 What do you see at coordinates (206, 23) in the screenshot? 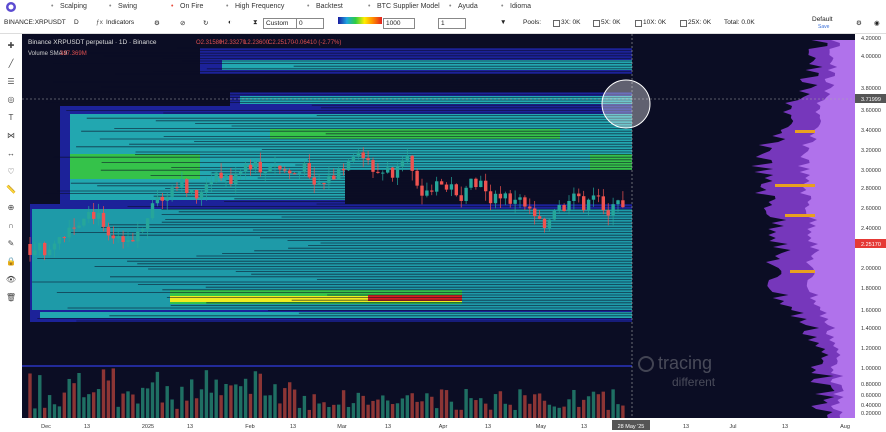
I see `refresh-icon: ↻` at bounding box center [206, 23].